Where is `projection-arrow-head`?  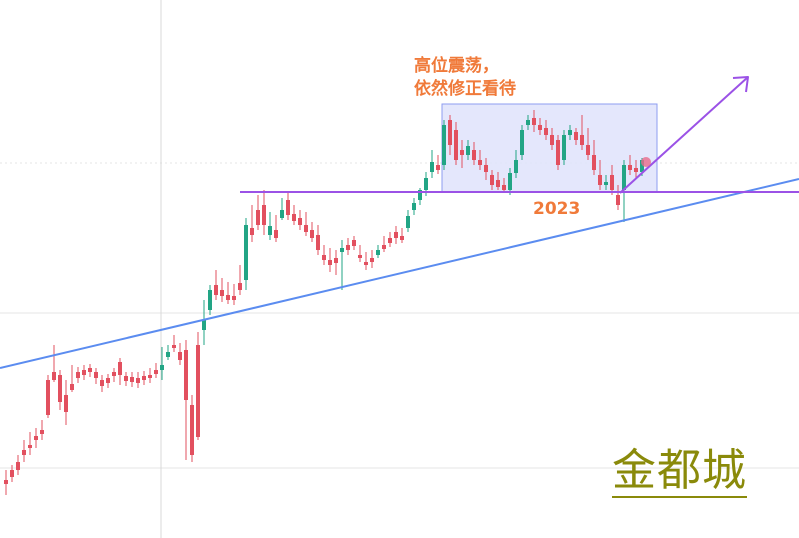
projection-arrow-head is located at coordinates (740, 84).